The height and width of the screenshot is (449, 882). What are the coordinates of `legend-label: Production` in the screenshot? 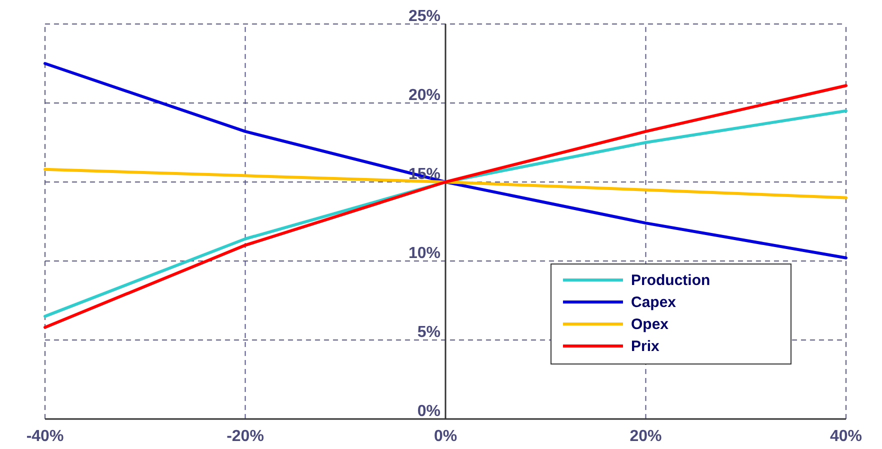 It's located at (670, 280).